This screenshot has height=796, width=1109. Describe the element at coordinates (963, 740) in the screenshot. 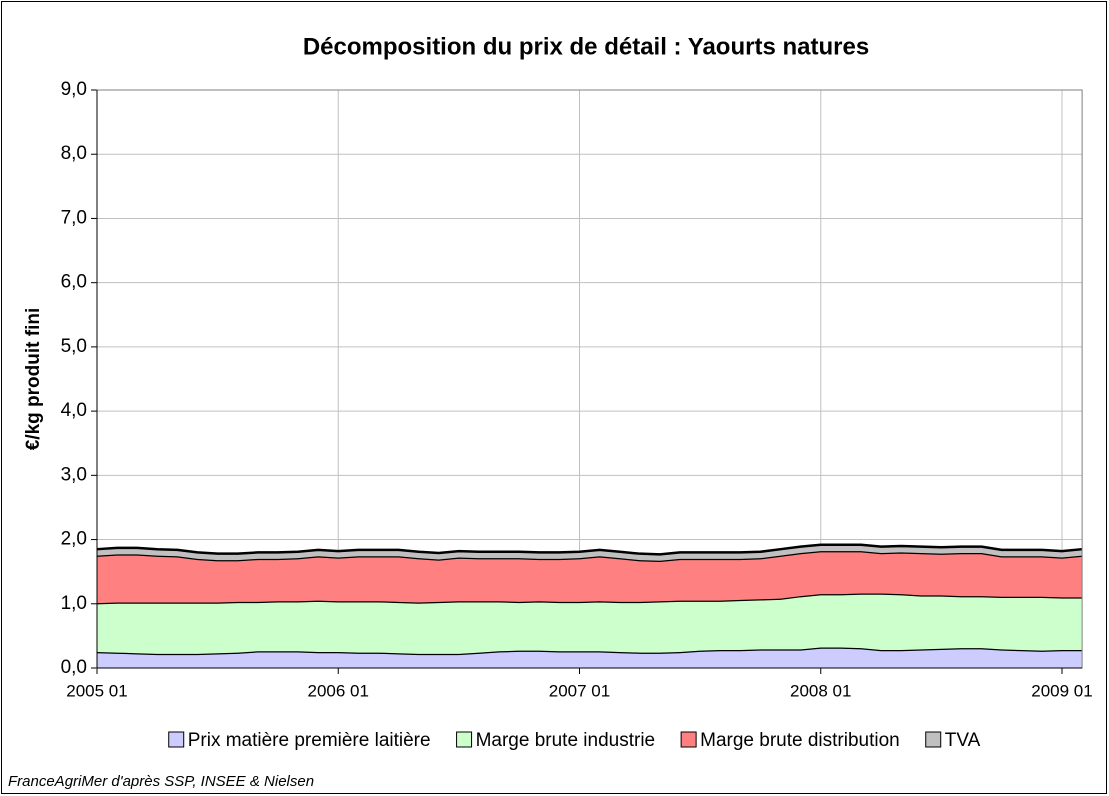

I see `legend-label: TVA` at that location.